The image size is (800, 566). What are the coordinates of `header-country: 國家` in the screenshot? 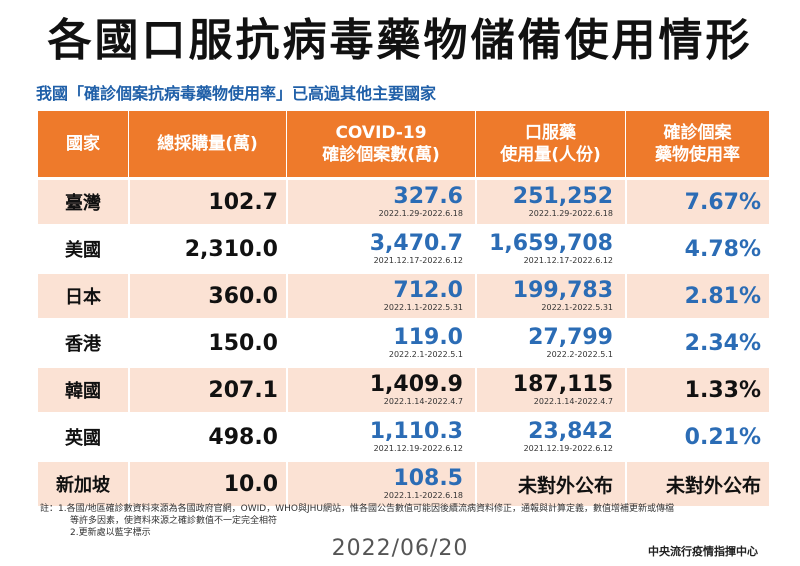 It's located at (83, 144).